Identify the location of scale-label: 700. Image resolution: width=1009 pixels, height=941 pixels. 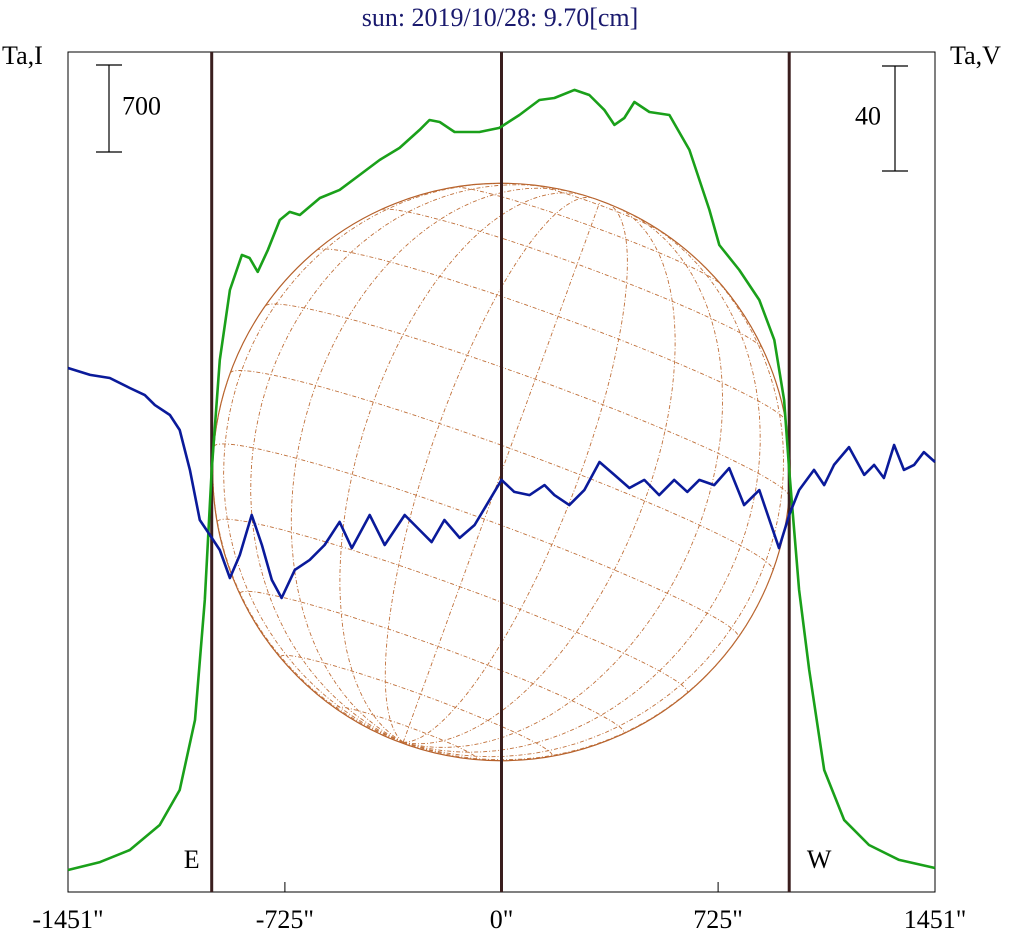
(141, 105).